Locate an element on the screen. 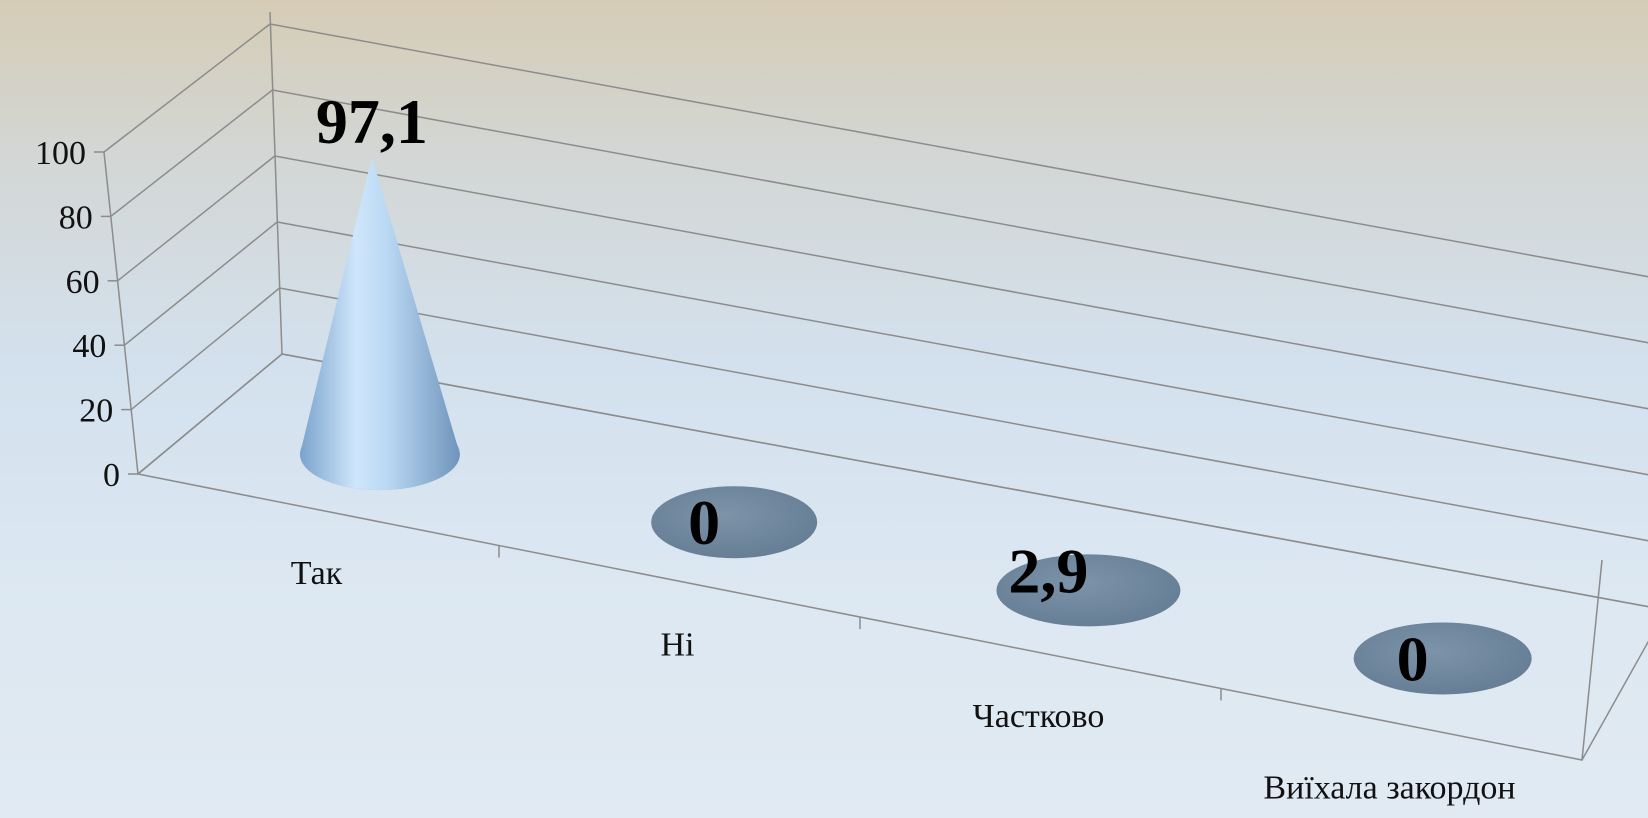  y-tick-label: 20 is located at coordinates (96, 411).